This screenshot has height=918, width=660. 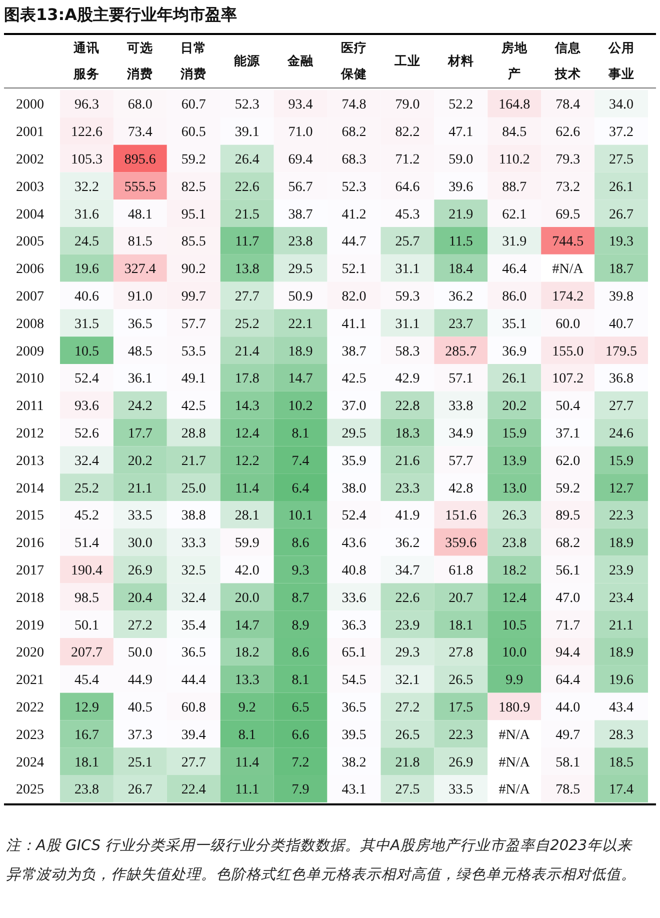 I want to click on data-label: 68.0, so click(x=140, y=105).